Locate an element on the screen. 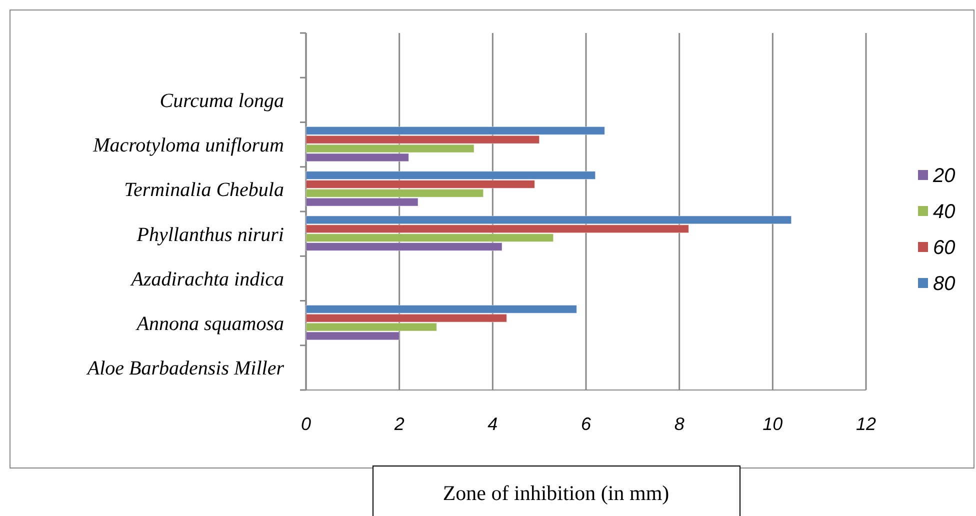 This screenshot has height=516, width=976. y-tick-label: Macrotyloma uniflorum is located at coordinates (188, 145).